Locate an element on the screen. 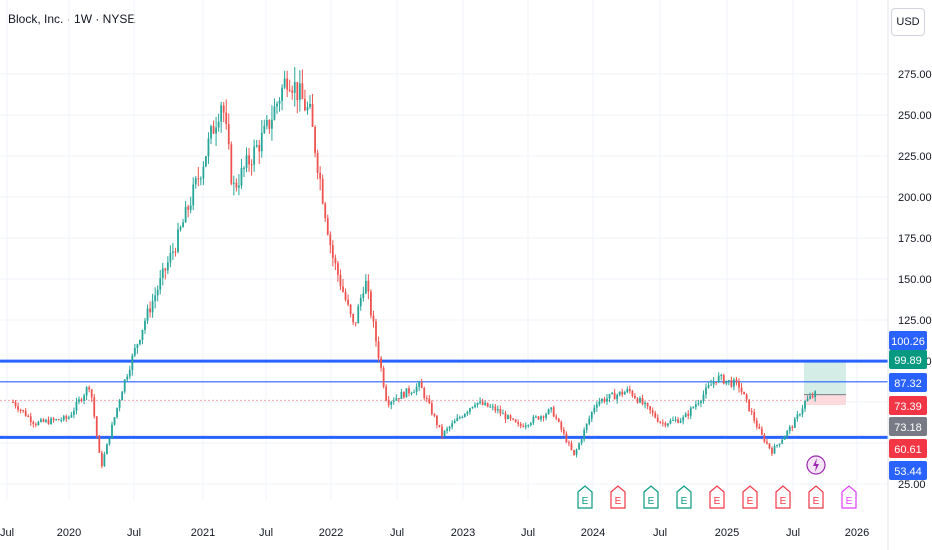 The image size is (932, 550). x-tick-label: 2025 is located at coordinates (727, 533).